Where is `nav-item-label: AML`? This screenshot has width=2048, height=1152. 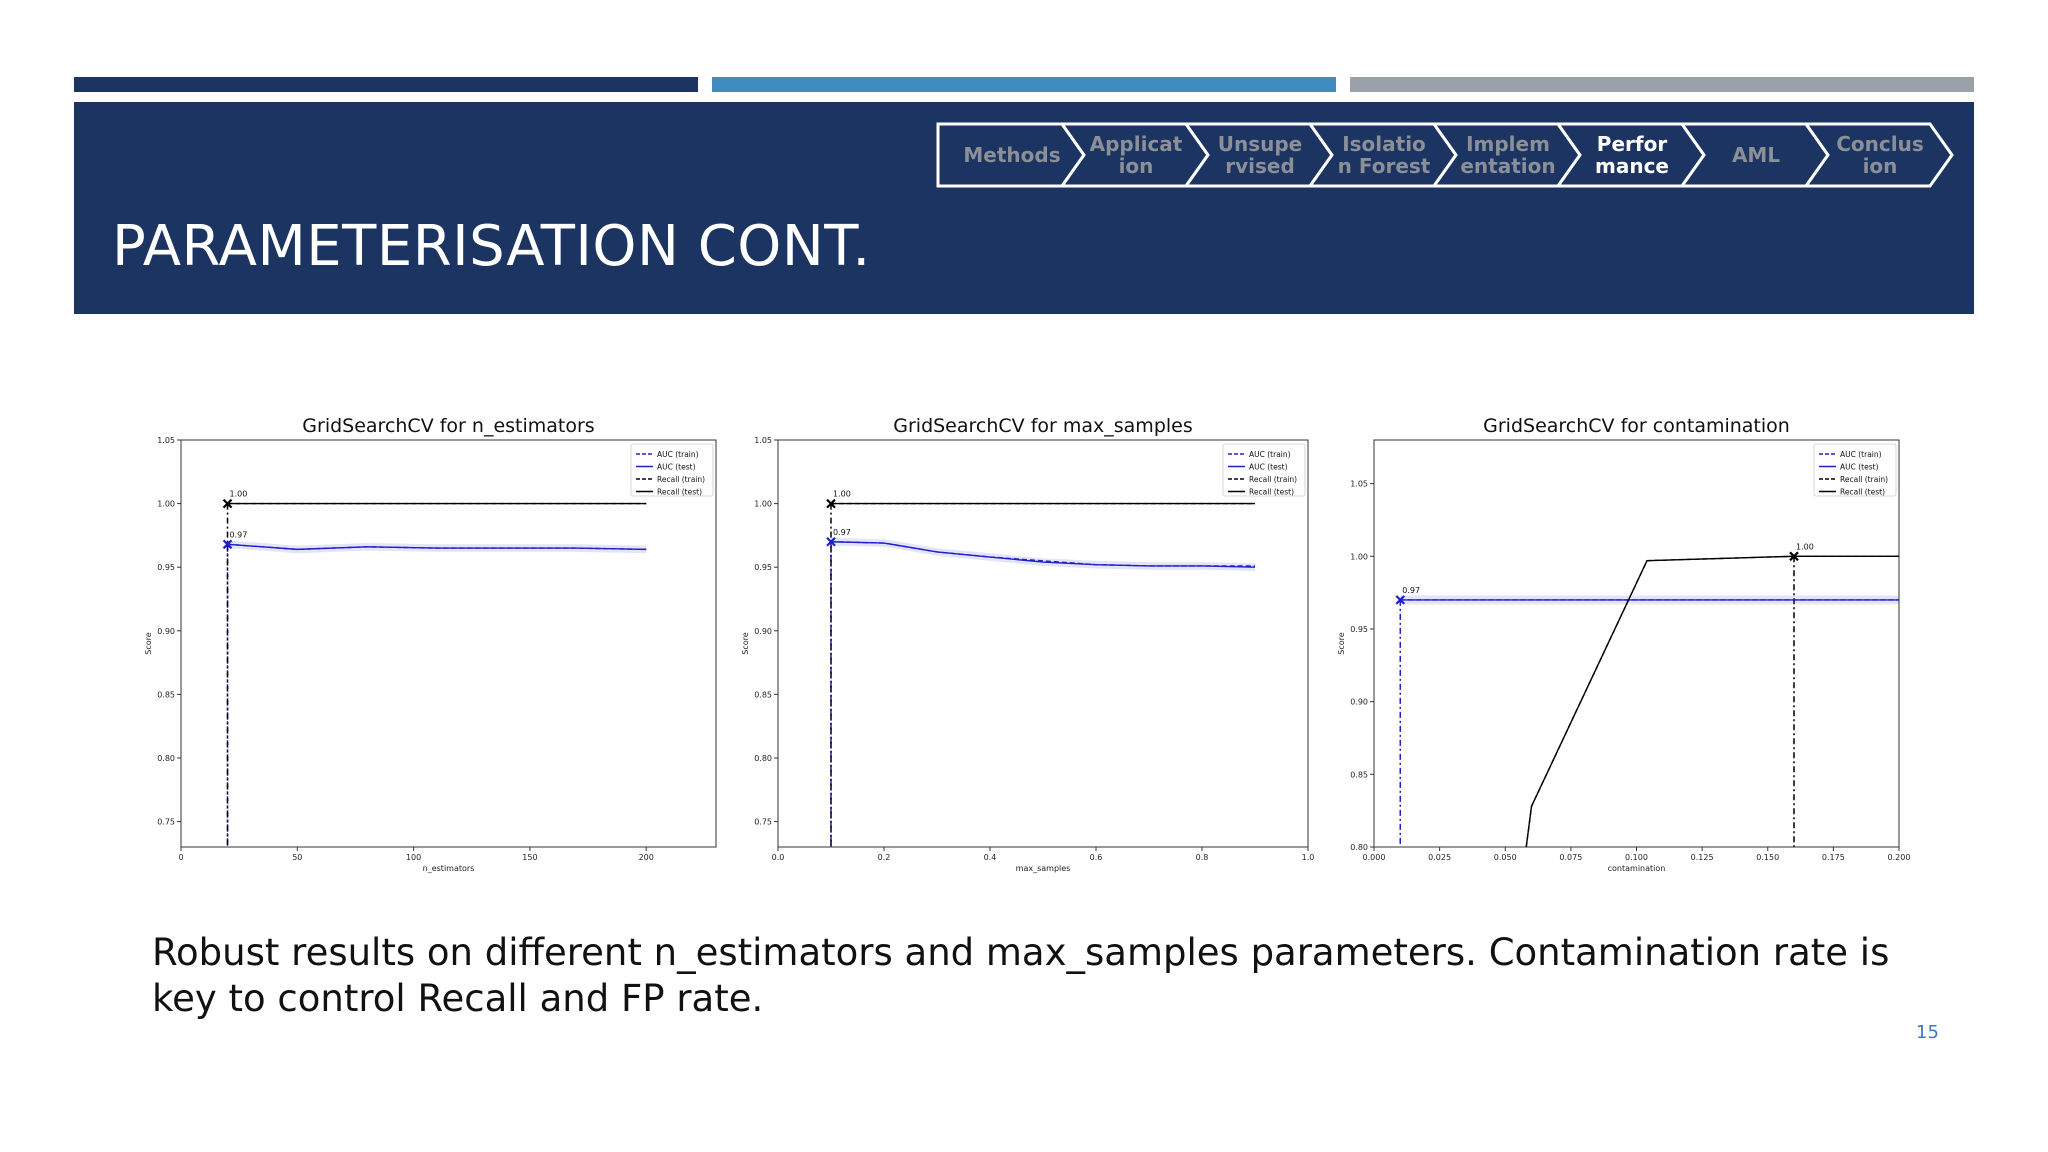
nav-item-label: AML is located at coordinates (1756, 155).